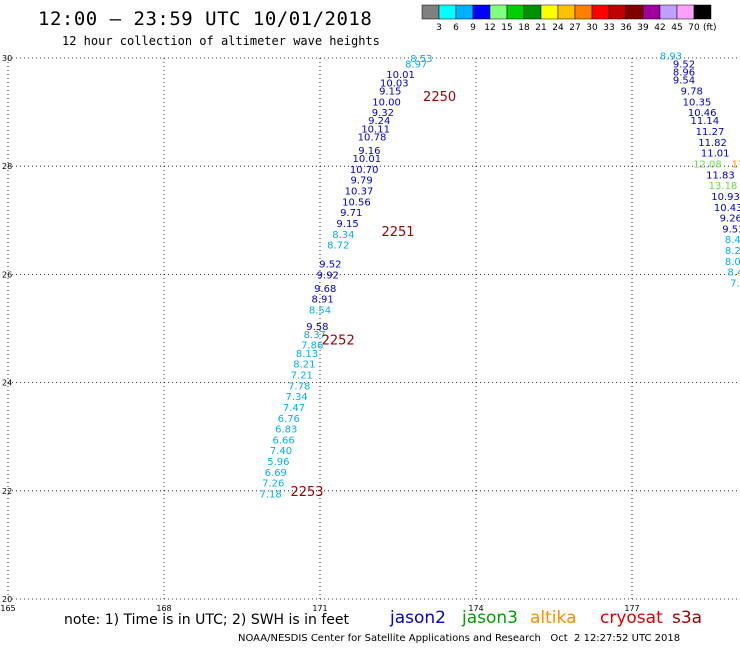 Image resolution: width=740 pixels, height=650 pixels. I want to click on y-tick-label: 30, so click(7, 58).